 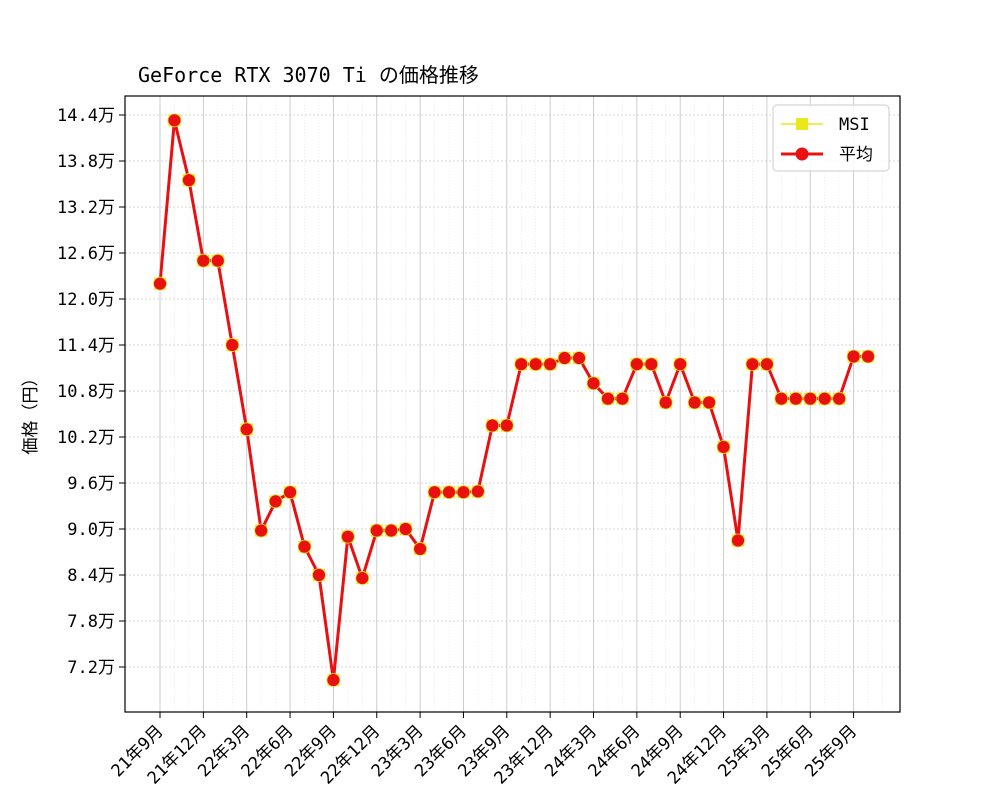 I want to click on y-tick-label: 7.8万, so click(x=91, y=622).